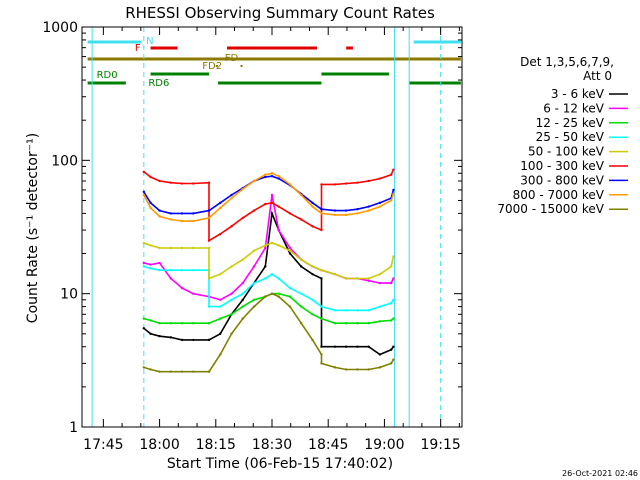 This screenshot has height=480, width=640. I want to click on x-tick-label: 19:00, so click(384, 445).